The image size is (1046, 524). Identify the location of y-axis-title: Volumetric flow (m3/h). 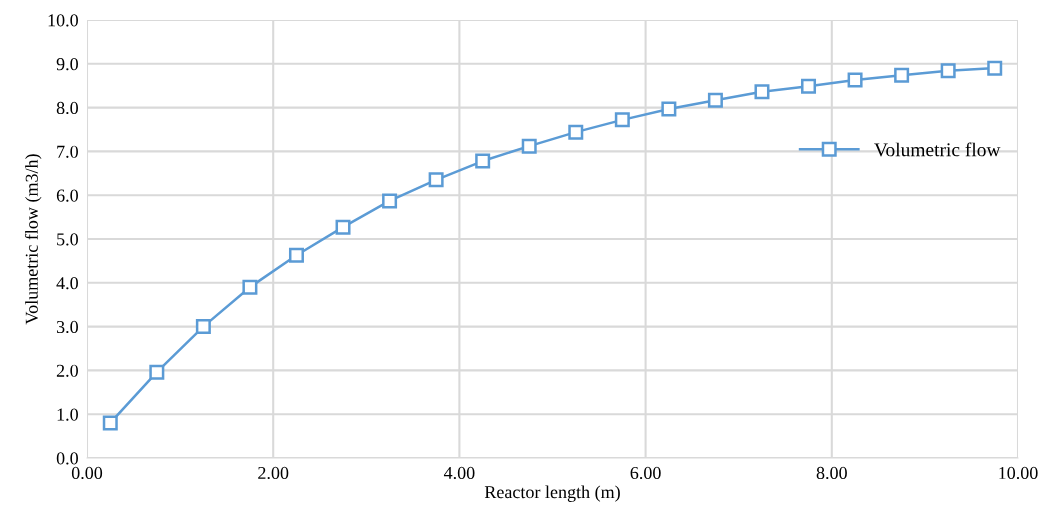
(33, 239).